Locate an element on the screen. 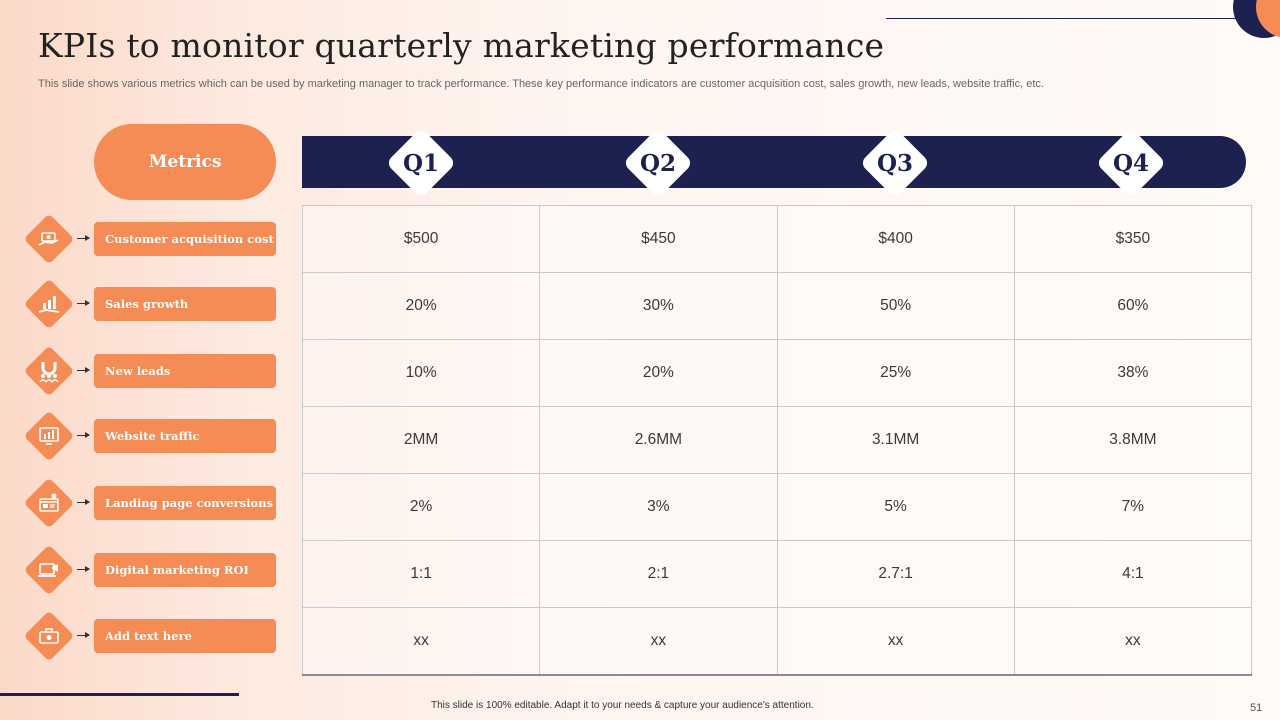 Image resolution: width=1280 pixels, height=720 pixels. metric-label: Sales growth is located at coordinates (185, 304).